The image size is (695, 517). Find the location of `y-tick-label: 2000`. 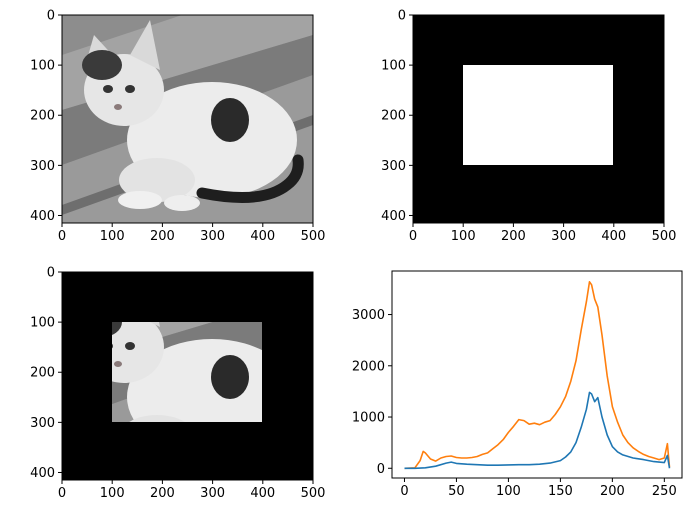

y-tick-label: 2000 is located at coordinates (368, 366).